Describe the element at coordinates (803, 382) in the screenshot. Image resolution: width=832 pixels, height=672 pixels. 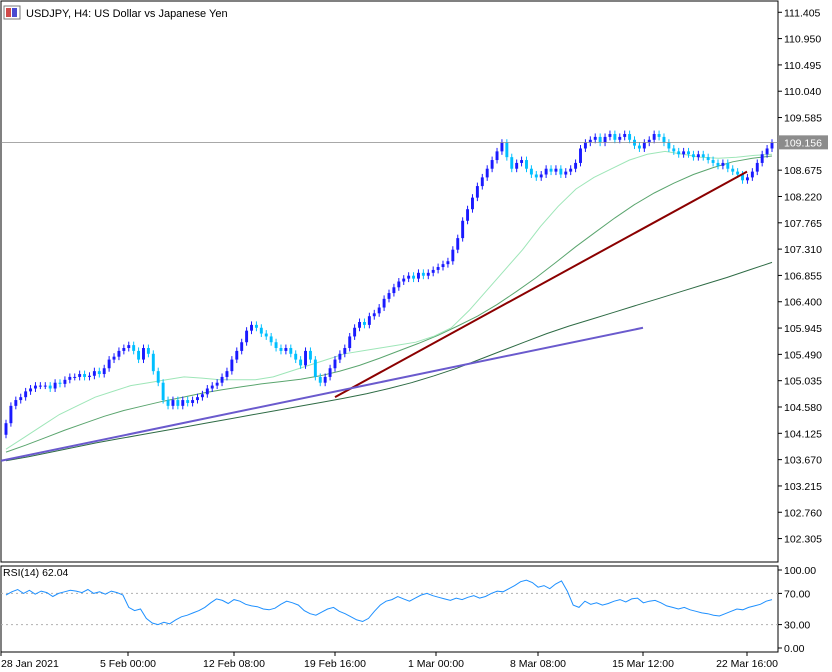
I see `price-tick-label: 105.035` at that location.